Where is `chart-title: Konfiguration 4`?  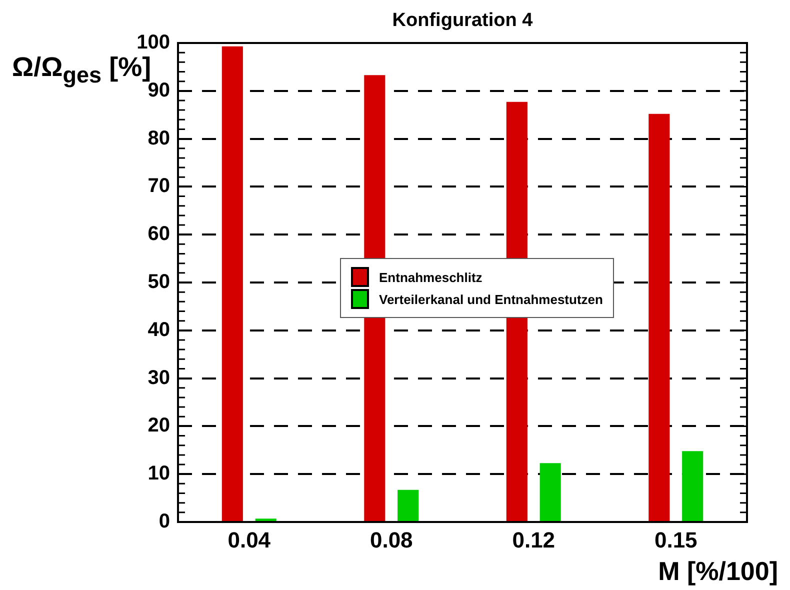 chart-title: Konfiguration 4 is located at coordinates (462, 21).